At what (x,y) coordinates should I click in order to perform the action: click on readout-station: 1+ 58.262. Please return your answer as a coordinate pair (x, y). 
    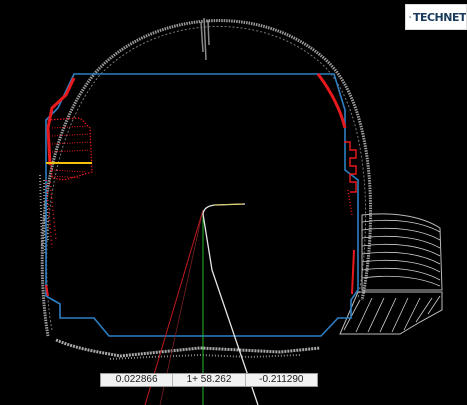
    Looking at the image, I should click on (208, 380).